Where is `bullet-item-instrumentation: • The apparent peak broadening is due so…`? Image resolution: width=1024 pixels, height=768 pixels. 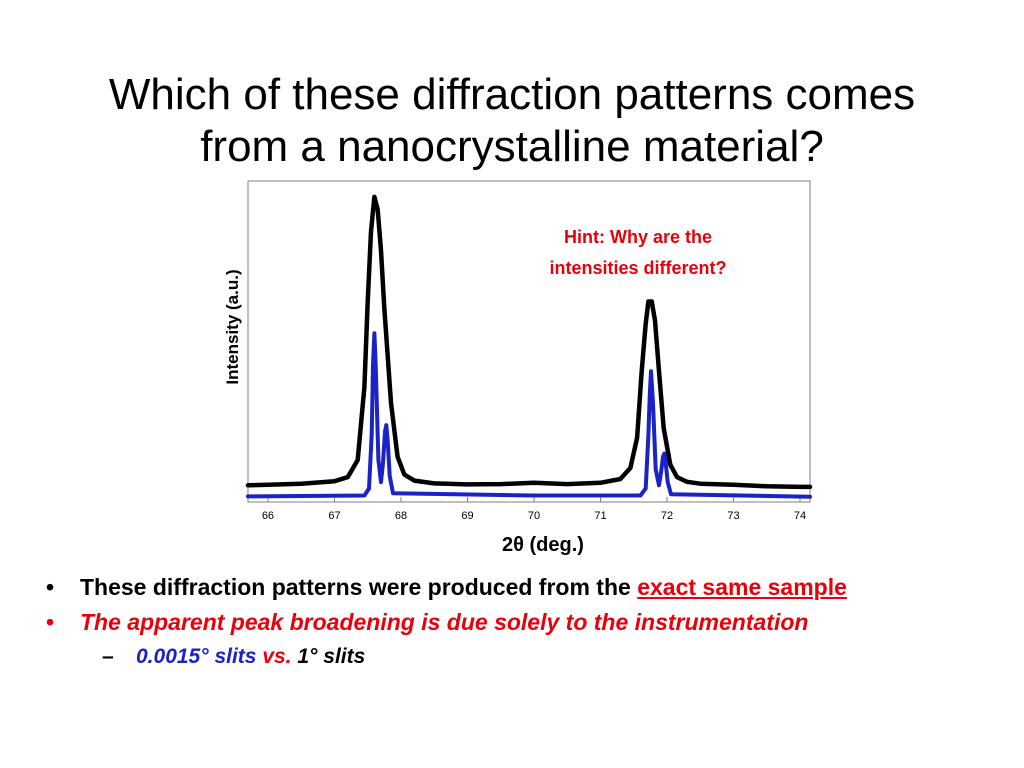
bullet-item-instrumentation: • The apparent peak broadening is due so… is located at coordinates (515, 622).